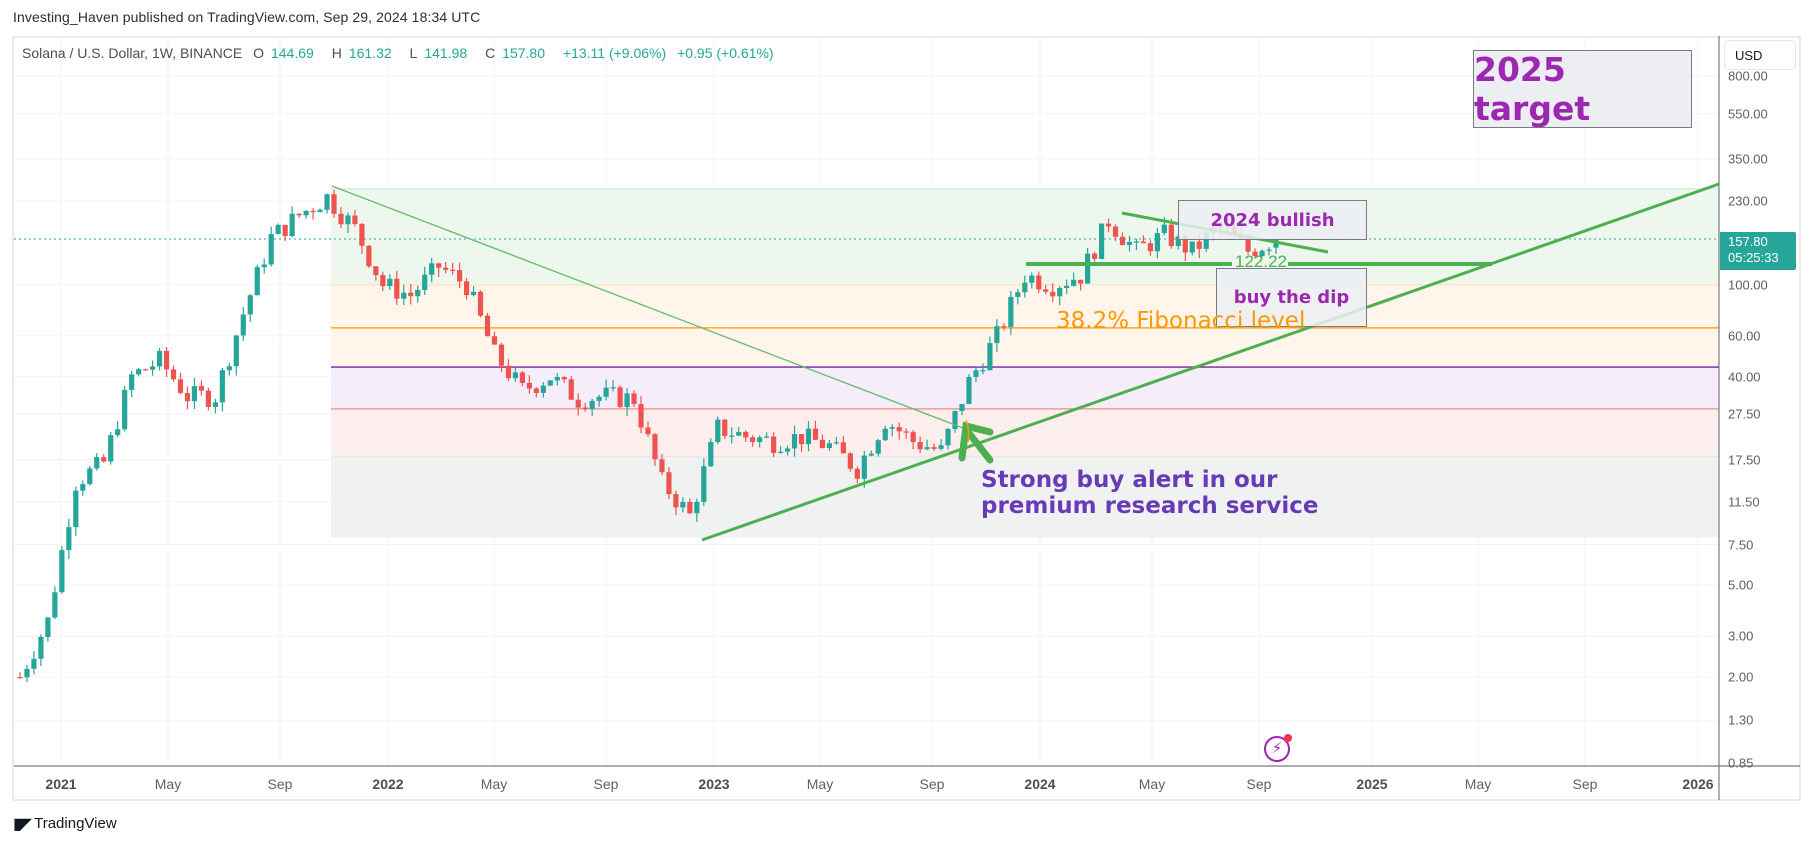 Image resolution: width=1814 pixels, height=846 pixels. Describe the element at coordinates (1288, 738) in the screenshot. I see `notification-dot` at that location.